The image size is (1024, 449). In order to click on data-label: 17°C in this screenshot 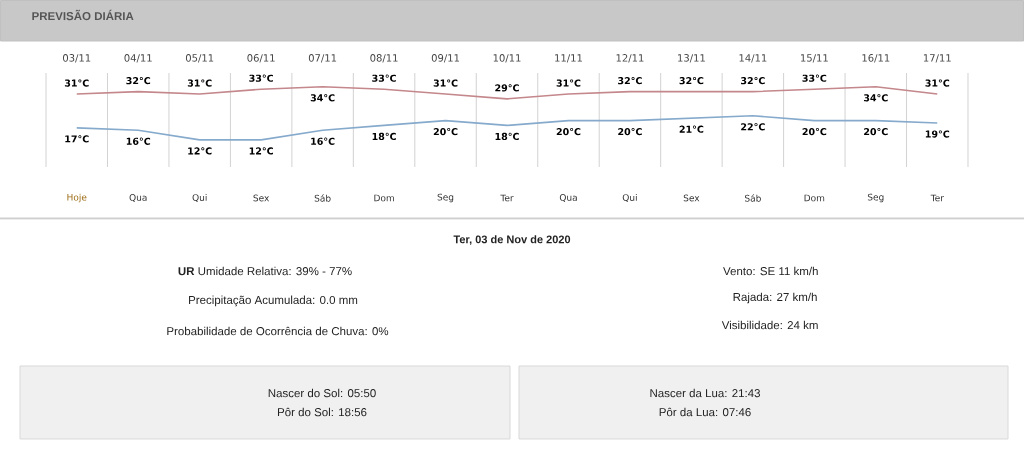, I will do `click(77, 139)`.